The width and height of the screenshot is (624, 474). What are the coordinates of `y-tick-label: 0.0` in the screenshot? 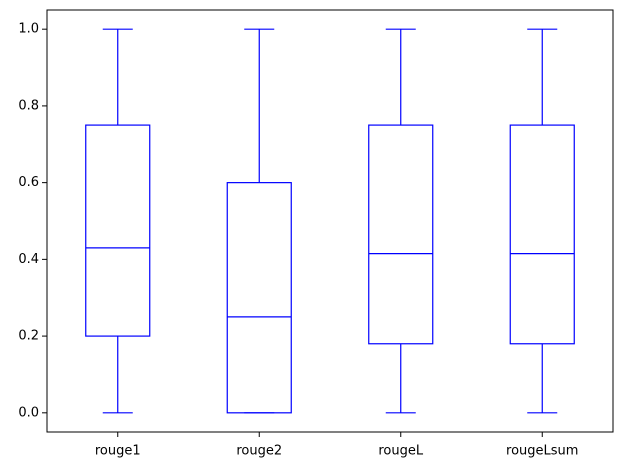 It's located at (28, 412).